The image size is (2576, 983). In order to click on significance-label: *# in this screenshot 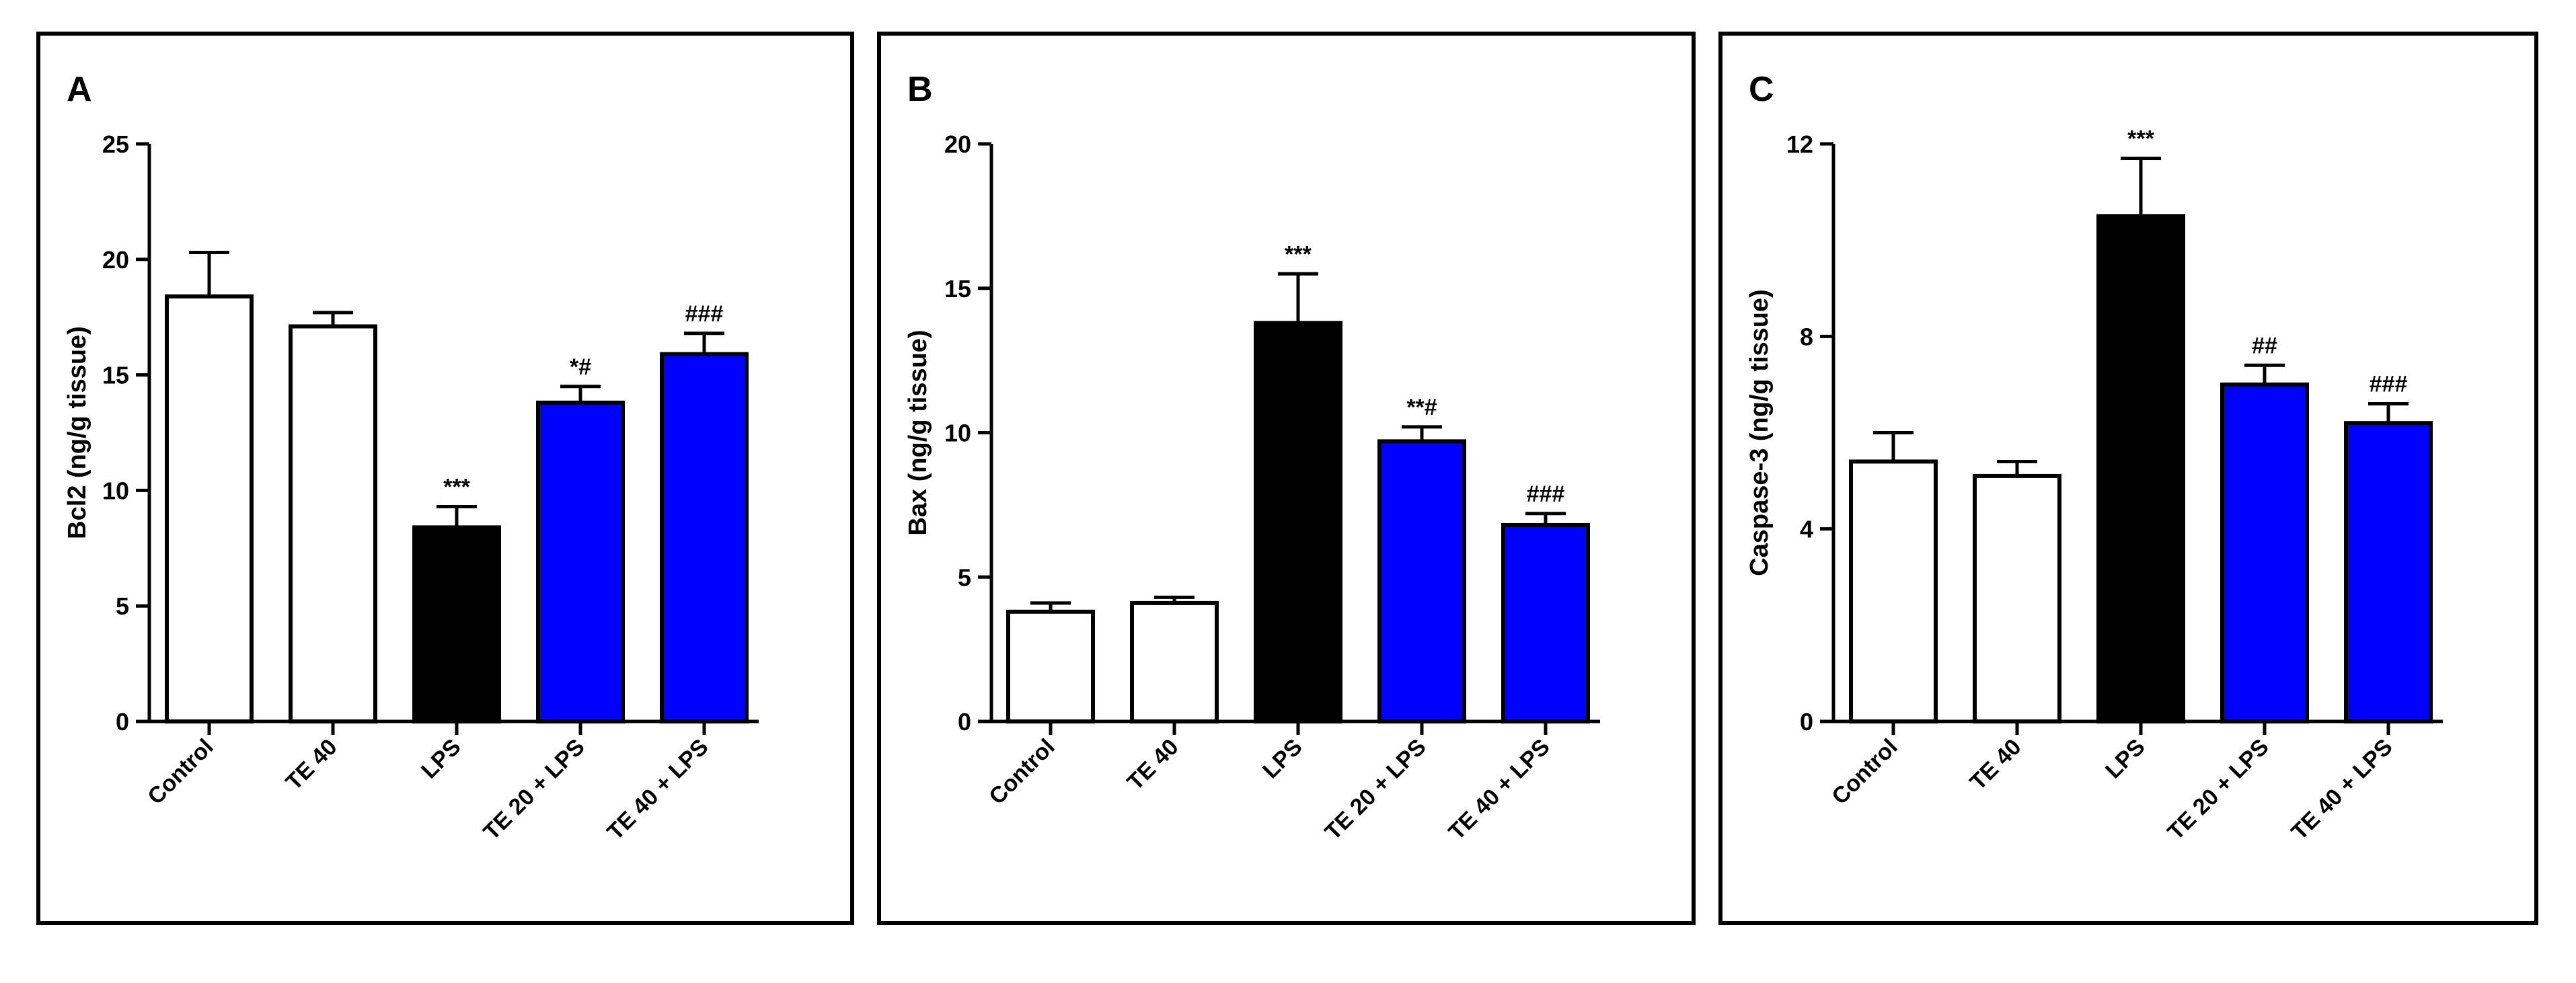, I will do `click(580, 367)`.